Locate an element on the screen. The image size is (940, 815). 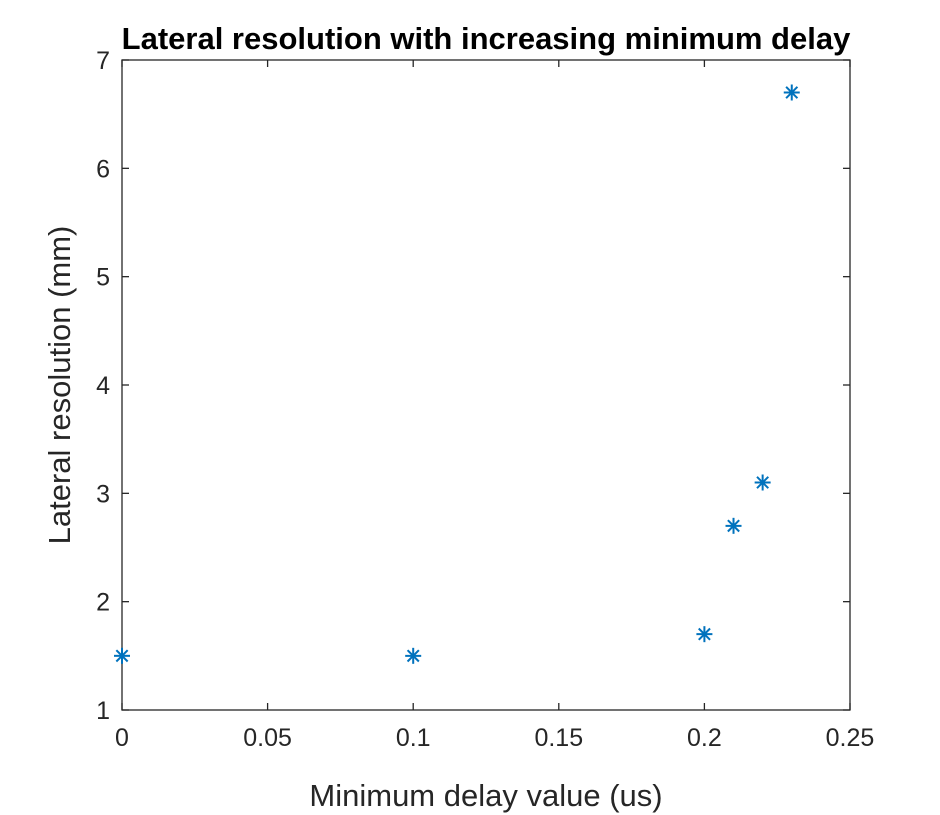
x-tick-label: 0.15 is located at coordinates (558, 738).